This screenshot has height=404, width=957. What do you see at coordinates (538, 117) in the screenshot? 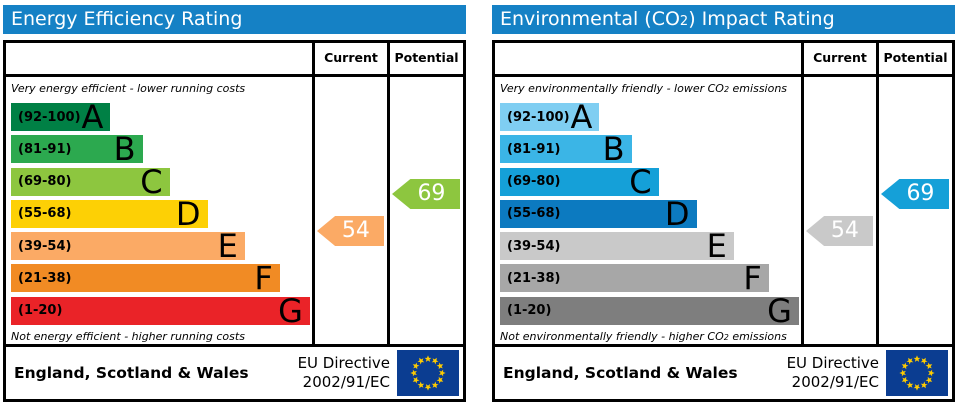
I see `band-range-label: (92-100)` at bounding box center [538, 117].